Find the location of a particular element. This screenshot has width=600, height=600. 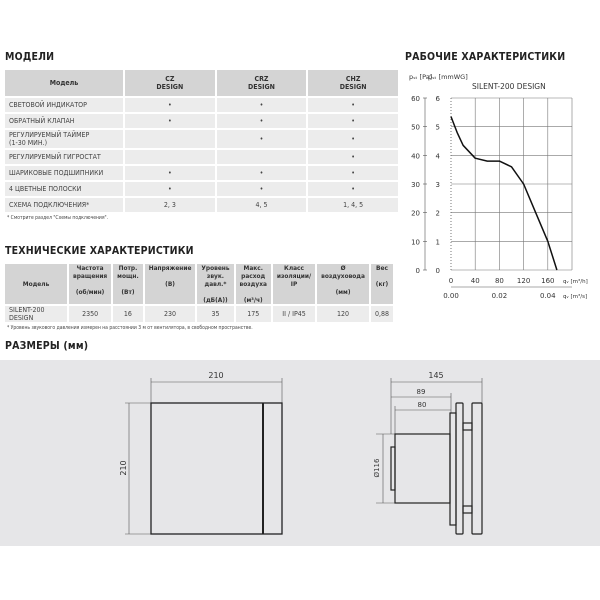

tech-cell: II / IP45 is located at coordinates (294, 314).